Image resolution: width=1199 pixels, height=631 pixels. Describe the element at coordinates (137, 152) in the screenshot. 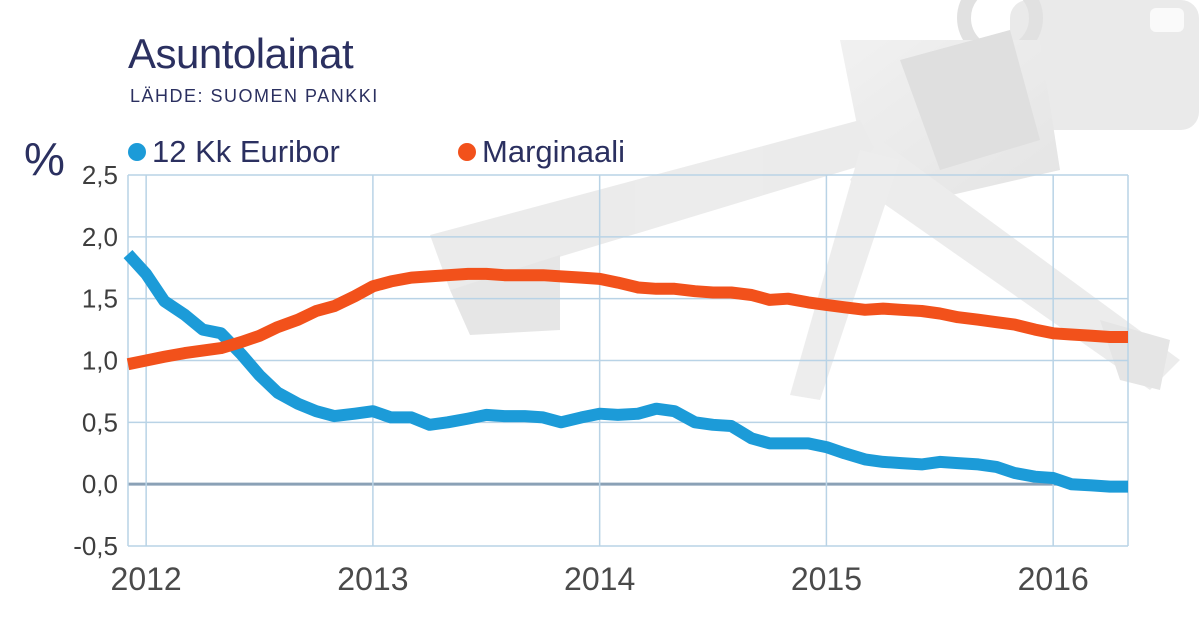

I see `legend-euribor-dot-icon` at that location.